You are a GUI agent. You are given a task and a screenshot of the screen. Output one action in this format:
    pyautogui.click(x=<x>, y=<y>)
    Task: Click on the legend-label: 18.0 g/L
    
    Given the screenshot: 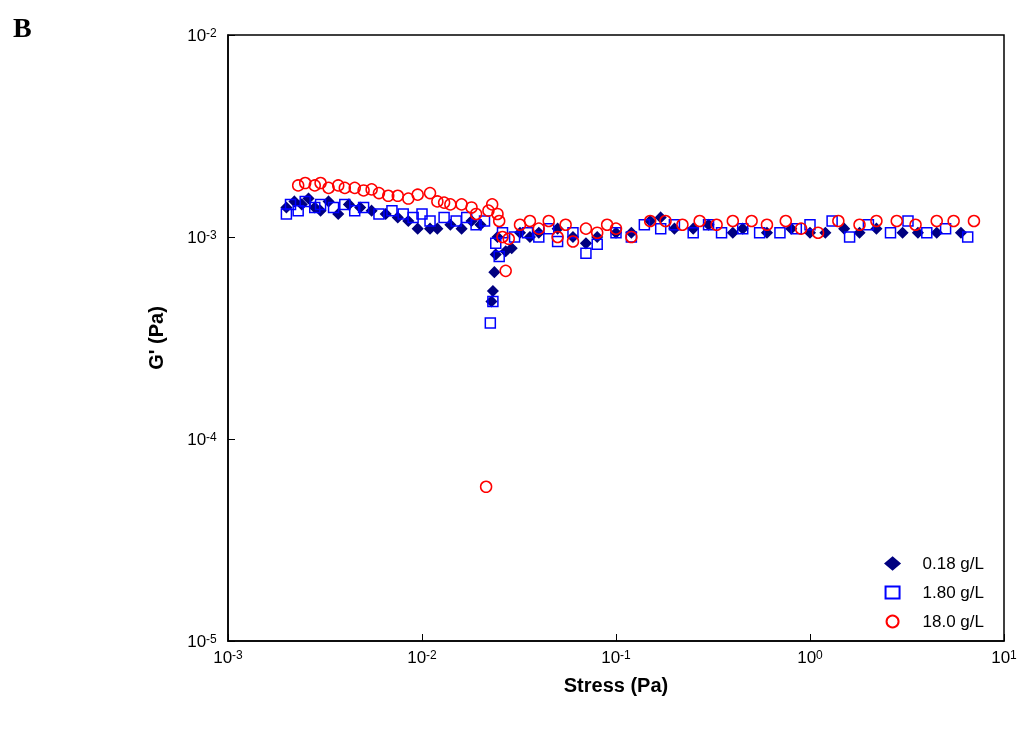 What is the action you would take?
    pyautogui.click(x=953, y=621)
    